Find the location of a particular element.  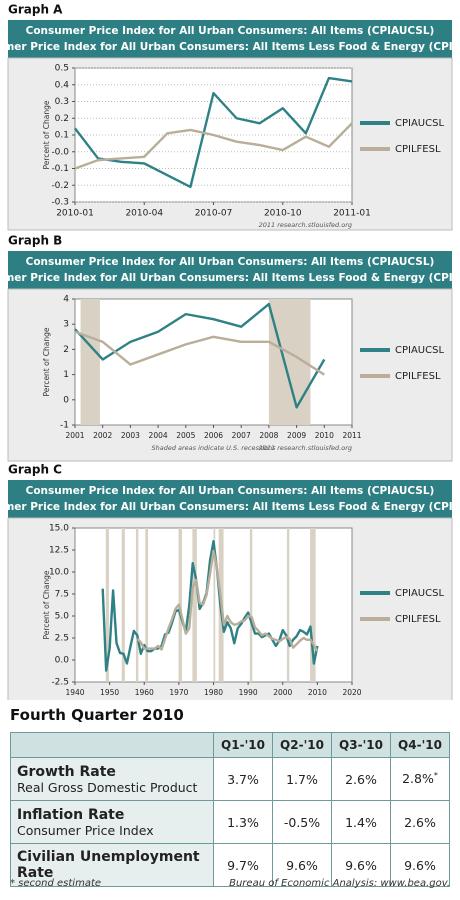

x-tick-label: 2011-01 is located at coordinates (352, 214).